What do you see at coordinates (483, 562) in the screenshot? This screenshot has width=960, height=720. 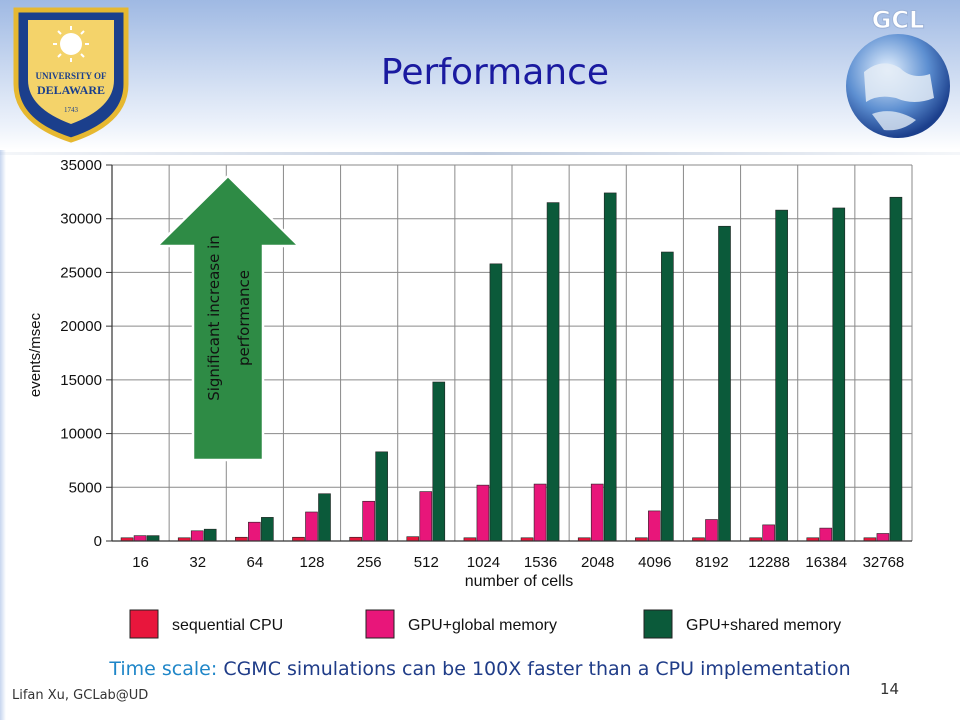 I see `x-tick-label: 1024` at bounding box center [483, 562].